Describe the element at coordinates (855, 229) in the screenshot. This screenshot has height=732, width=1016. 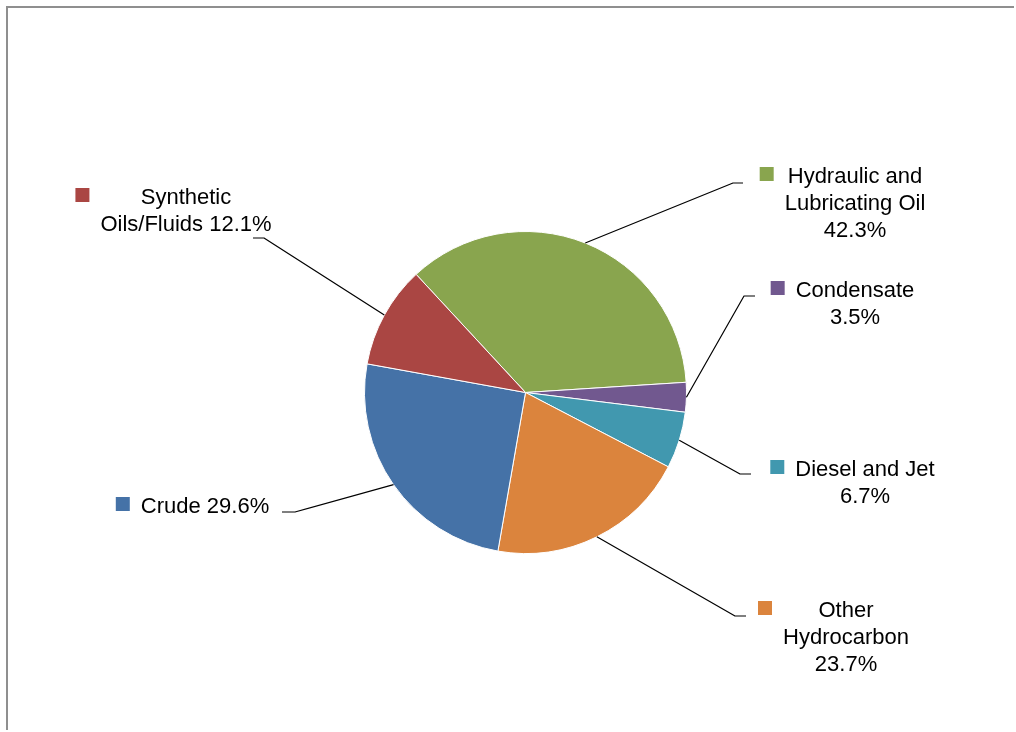
I see `data-label: 42.3%` at that location.